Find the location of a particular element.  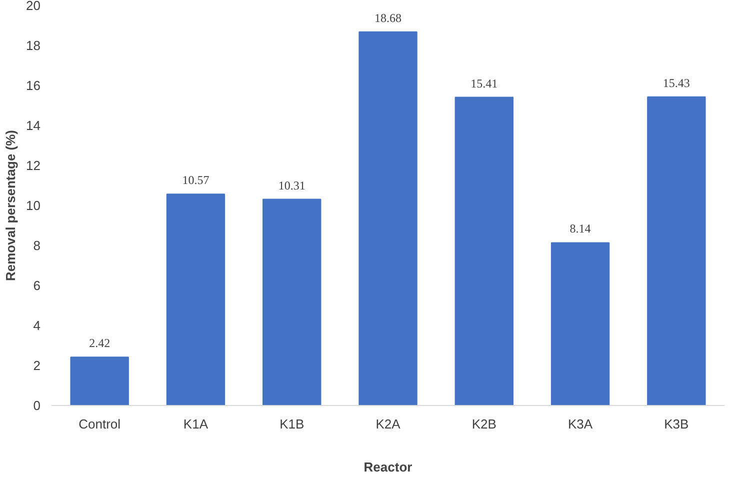

y-tick-label: 12 is located at coordinates (33, 165).